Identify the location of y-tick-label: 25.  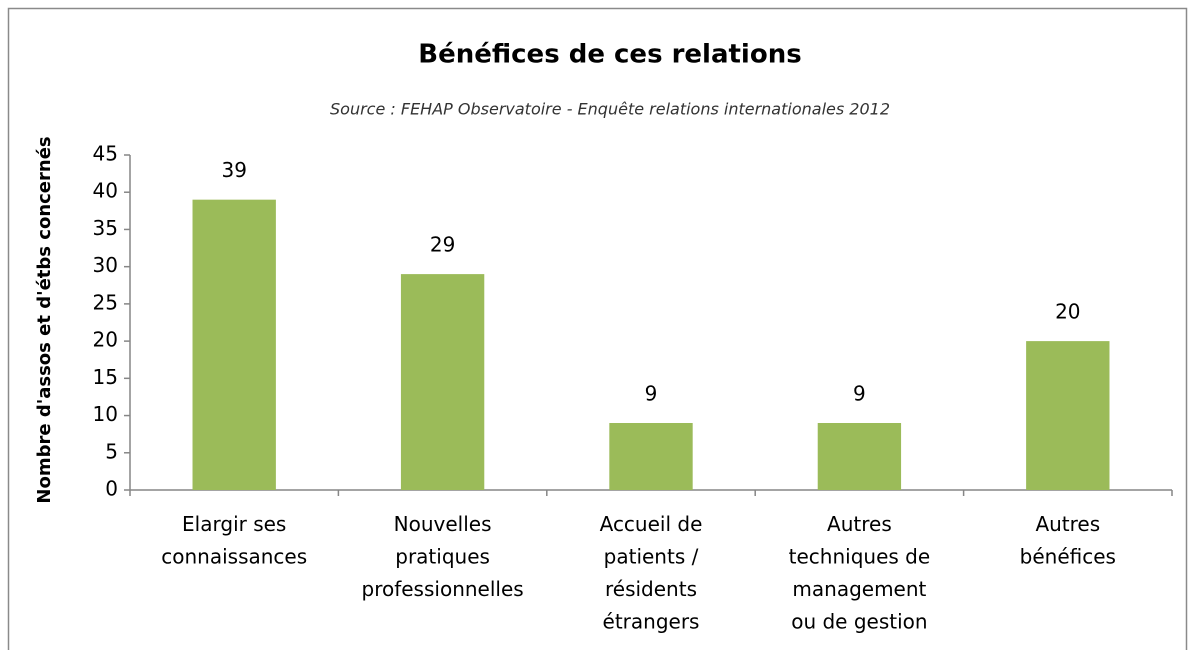
(105, 302).